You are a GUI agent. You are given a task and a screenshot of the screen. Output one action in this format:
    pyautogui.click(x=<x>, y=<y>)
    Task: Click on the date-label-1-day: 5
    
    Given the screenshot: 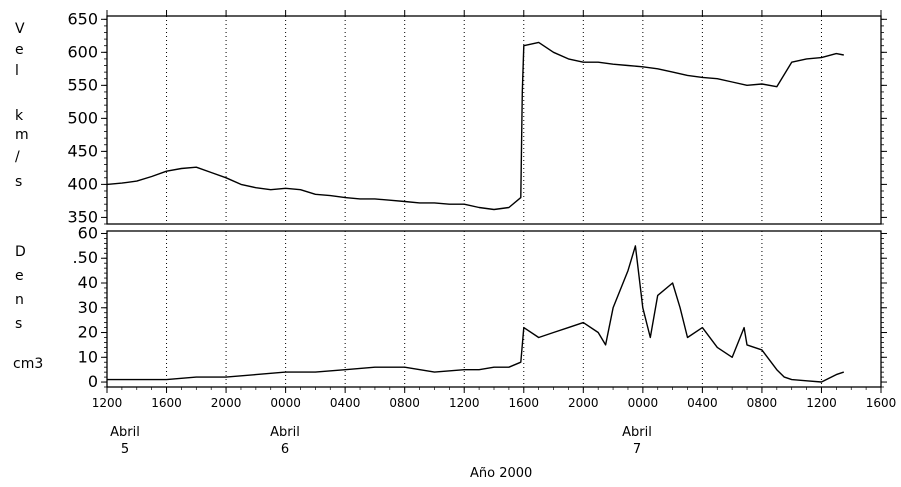 What is the action you would take?
    pyautogui.click(x=125, y=449)
    